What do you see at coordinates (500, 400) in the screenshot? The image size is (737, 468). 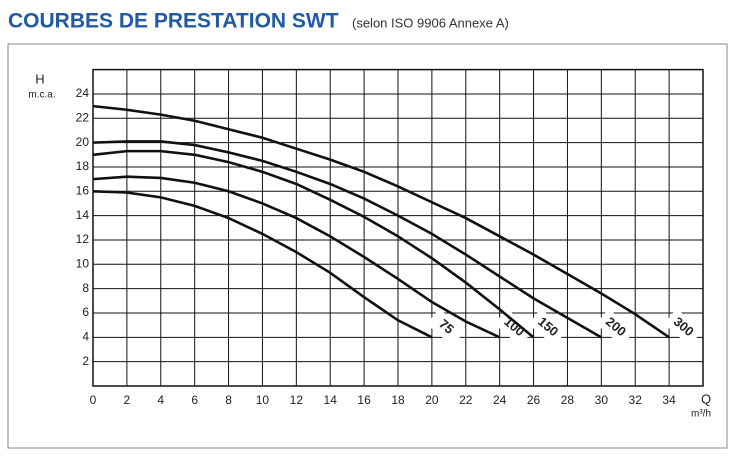 I see `x-tick-label: 24` at bounding box center [500, 400].